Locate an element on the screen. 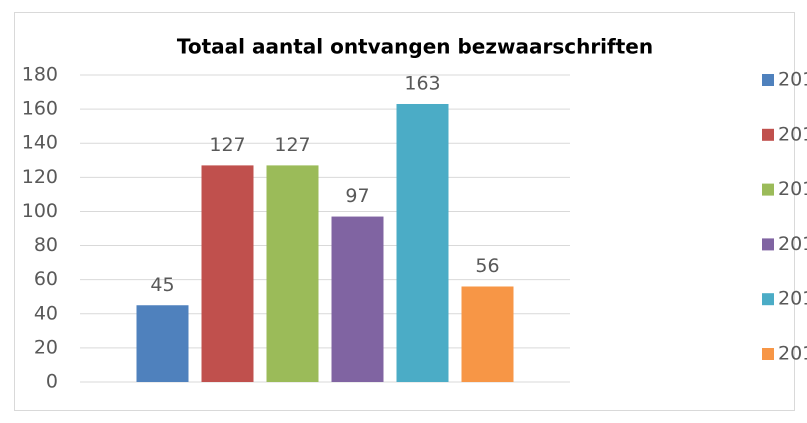 The height and width of the screenshot is (423, 807). legend-label: 2019 is located at coordinates (792, 354).